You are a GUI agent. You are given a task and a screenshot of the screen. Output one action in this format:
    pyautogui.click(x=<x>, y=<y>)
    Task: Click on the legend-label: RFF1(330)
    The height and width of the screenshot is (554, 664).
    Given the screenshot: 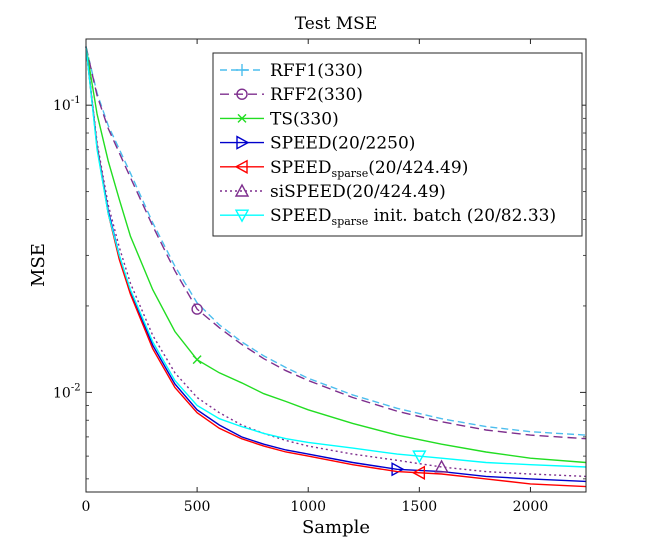 What is the action you would take?
    pyautogui.click(x=316, y=71)
    